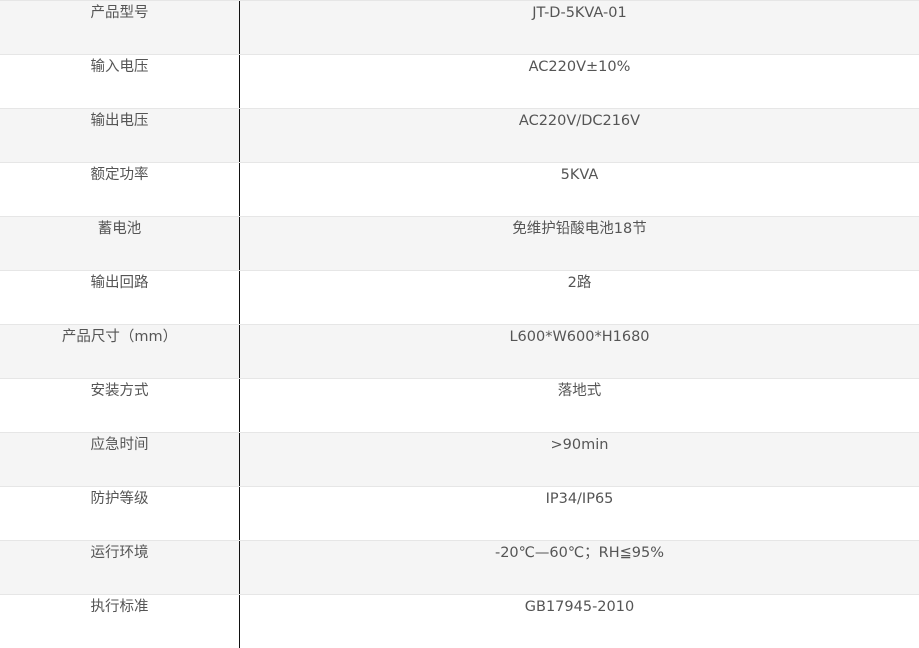 Image resolution: width=919 pixels, height=648 pixels. I want to click on spec-value: >90min, so click(579, 445).